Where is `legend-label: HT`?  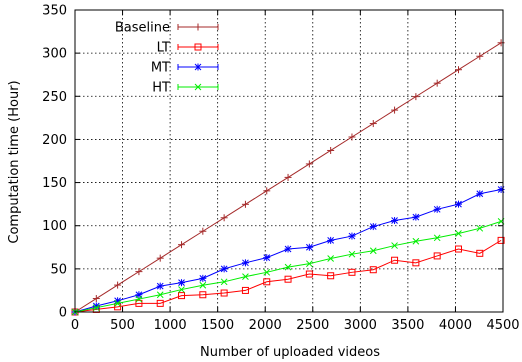
legend-label: HT is located at coordinates (161, 88).